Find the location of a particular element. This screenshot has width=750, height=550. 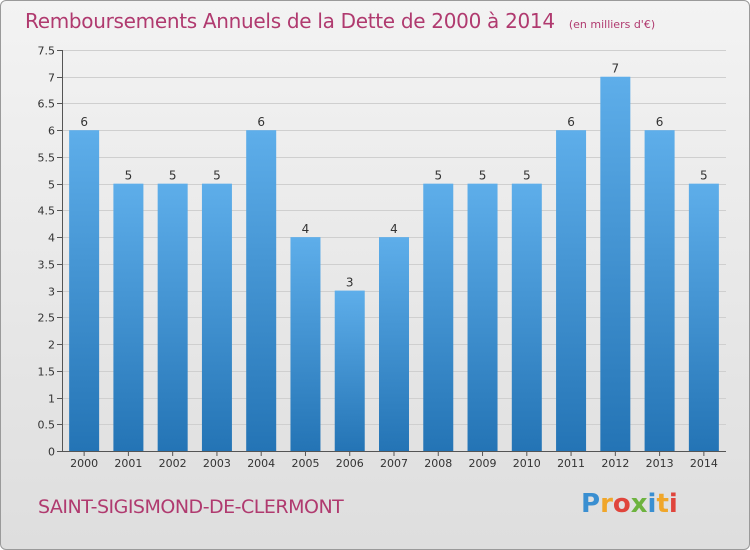

y-tick-label: 1 is located at coordinates (51, 399).